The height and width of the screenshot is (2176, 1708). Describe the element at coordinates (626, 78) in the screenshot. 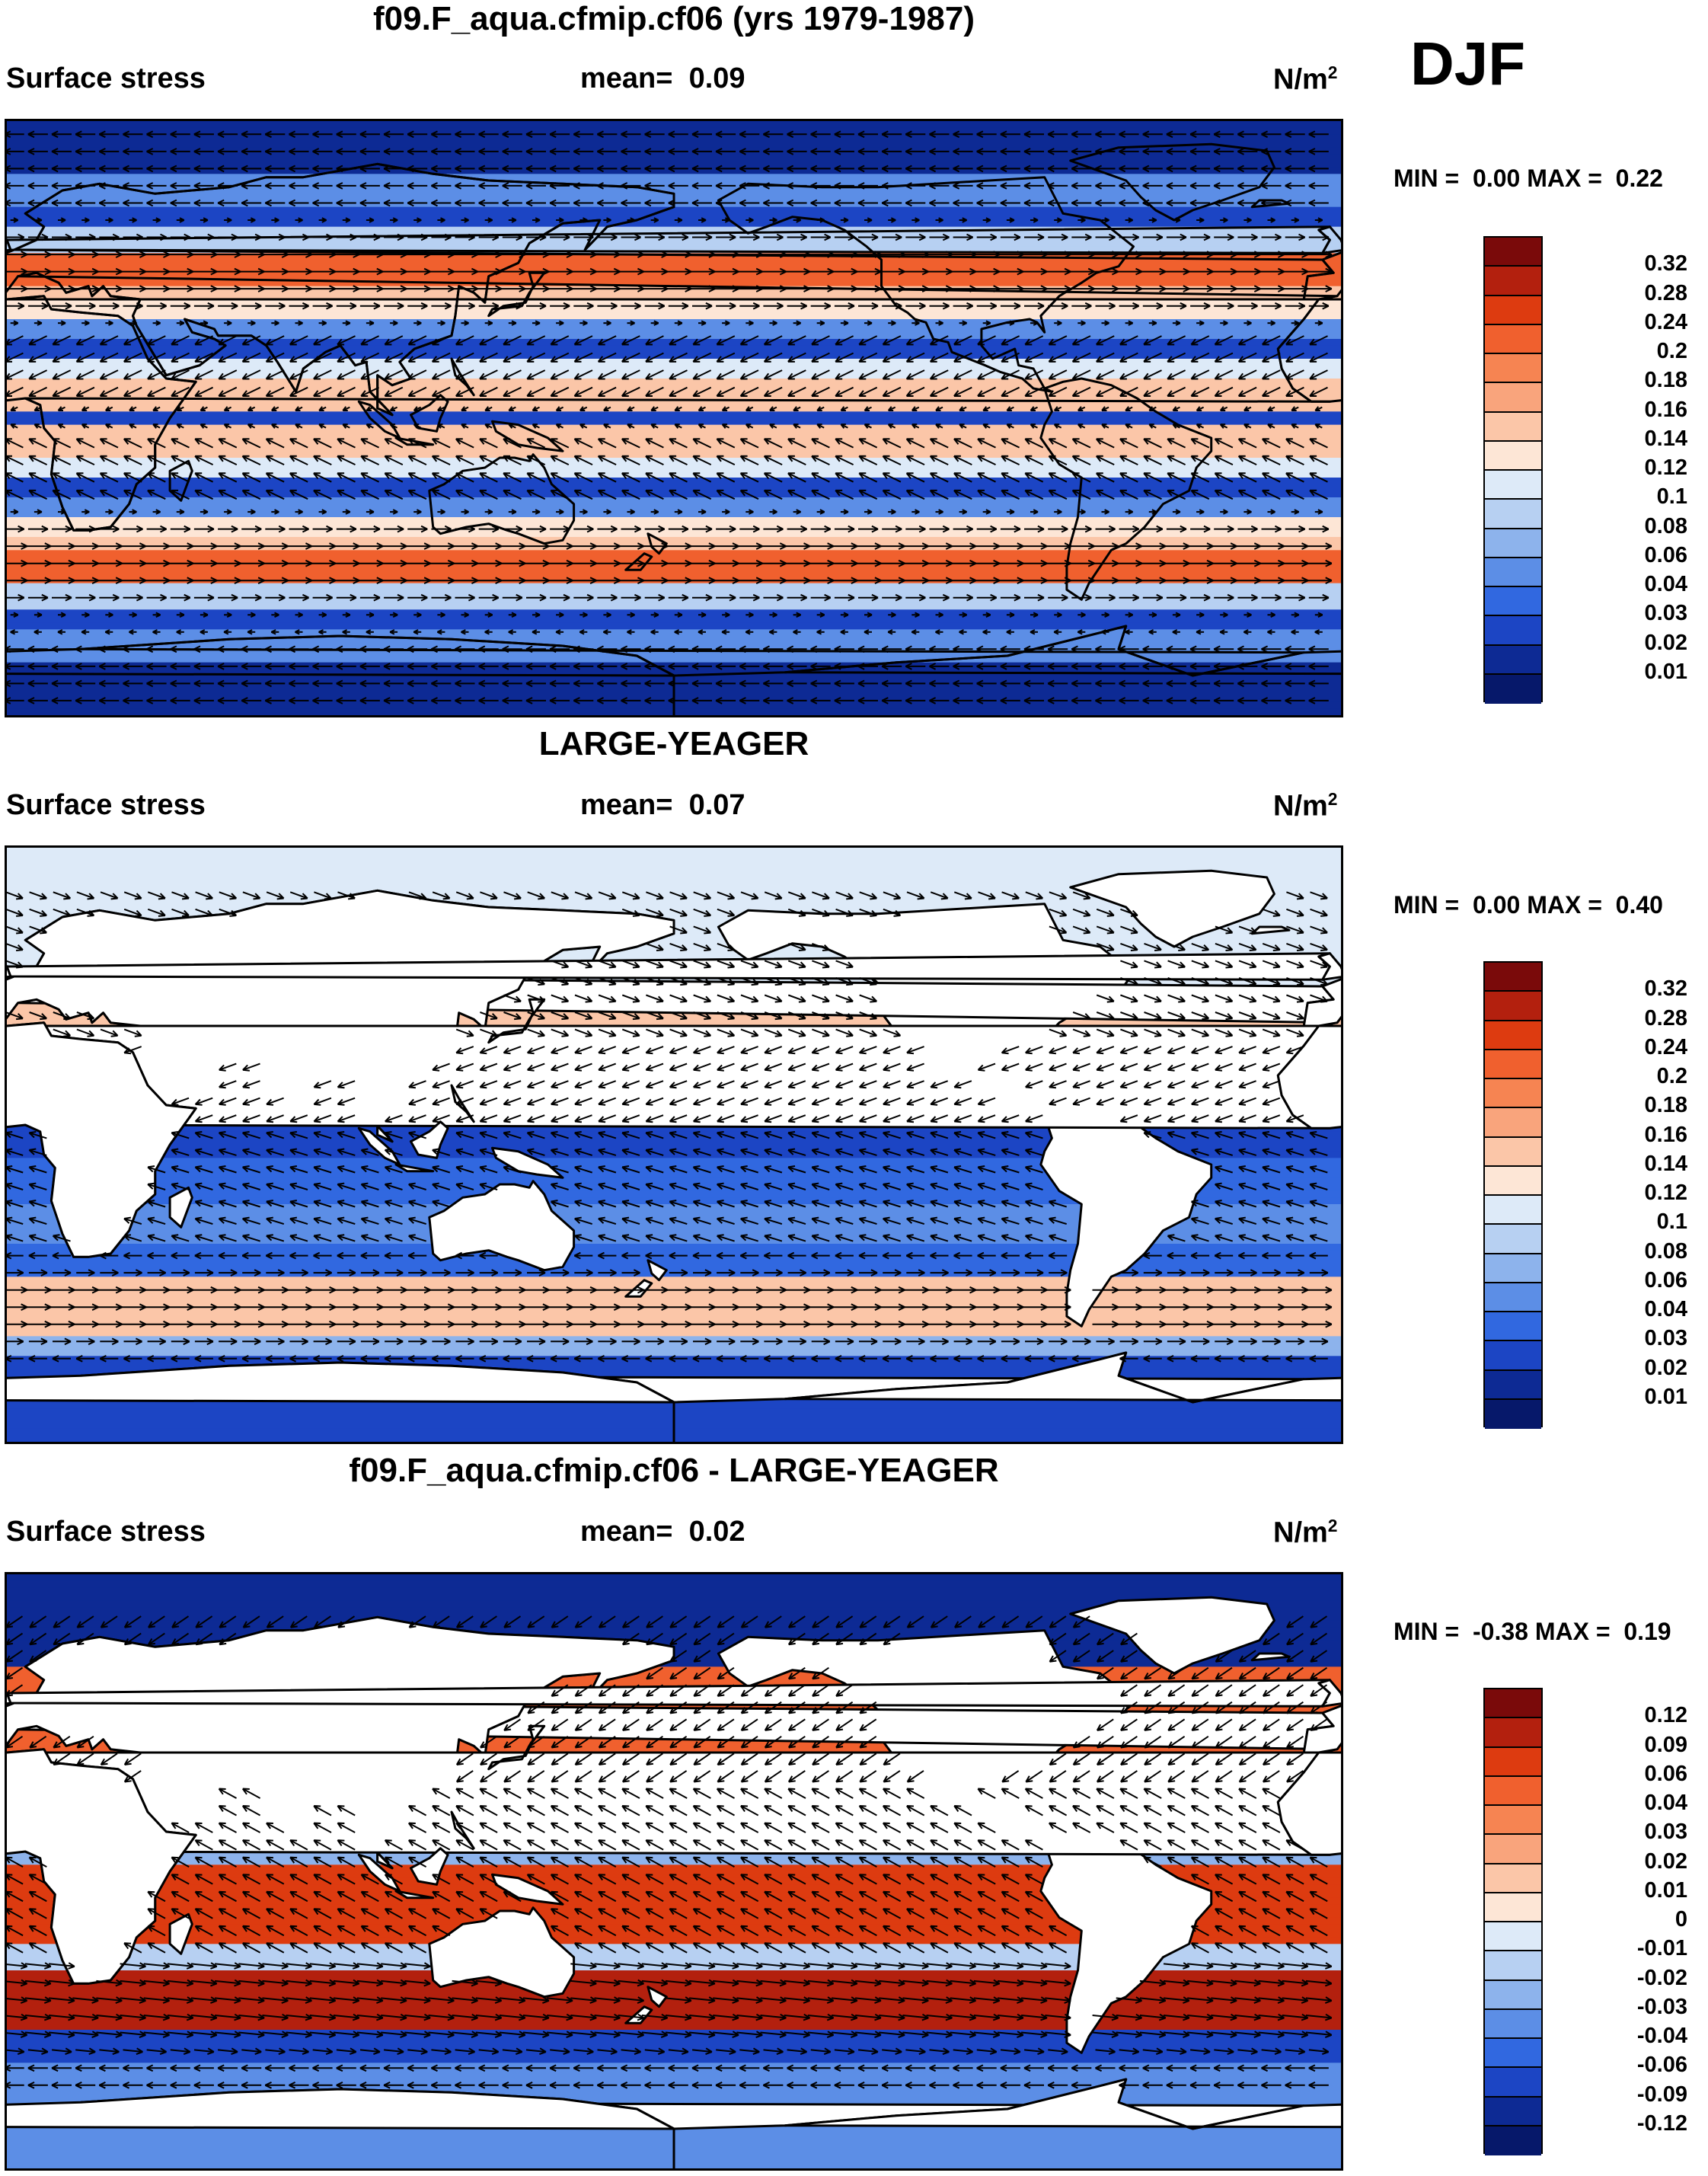

I see `panel1-mean-label: mean=` at that location.